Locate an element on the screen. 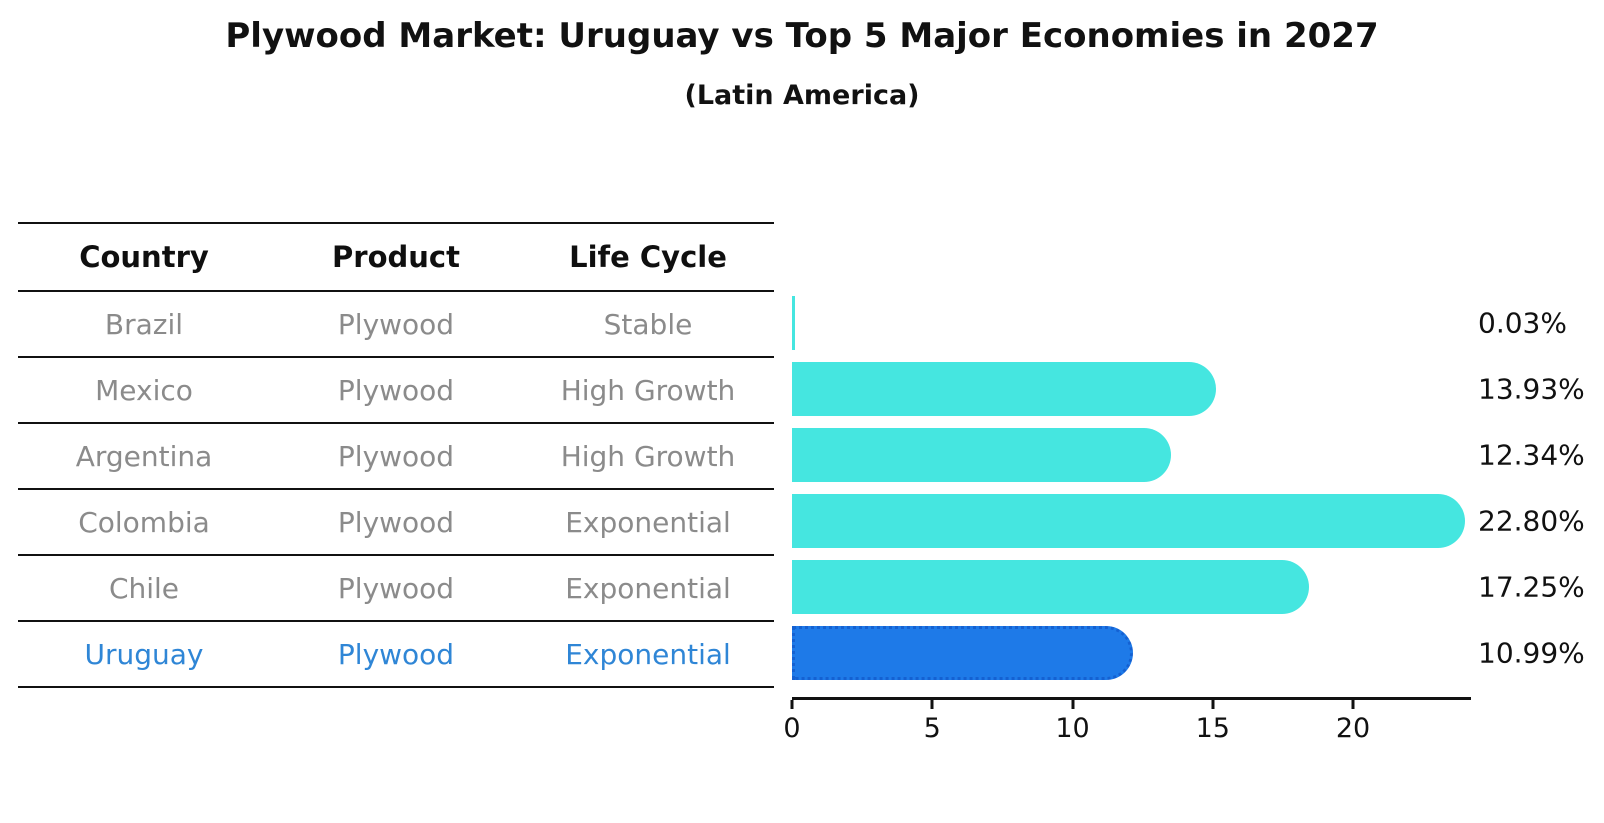  table-header-row: Country Product Life Cycle is located at coordinates (396, 257).